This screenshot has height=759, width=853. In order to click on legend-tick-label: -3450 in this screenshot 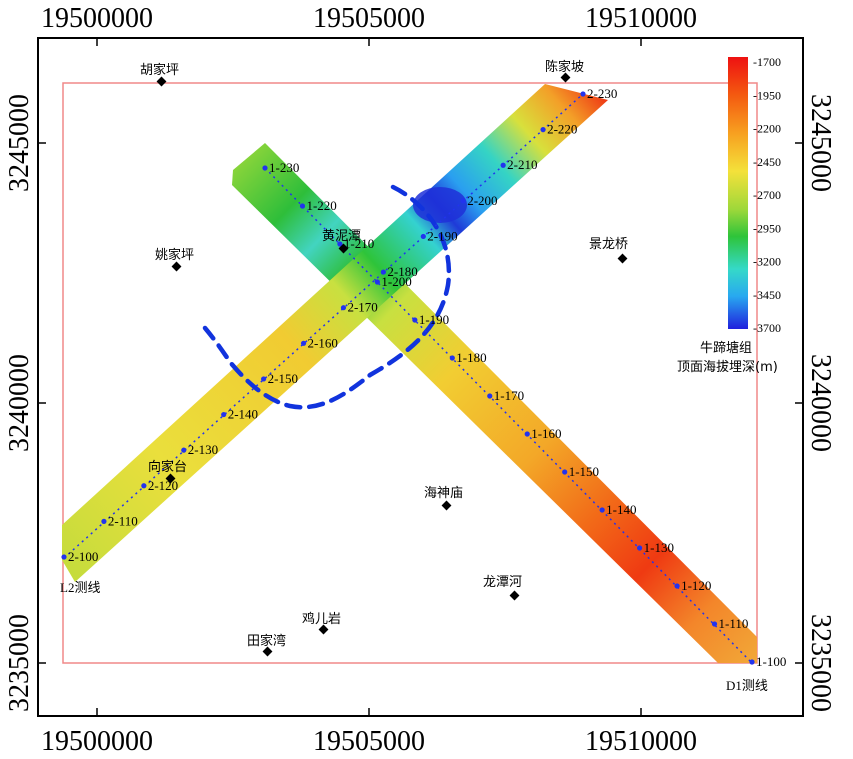, I will do `click(767, 295)`.